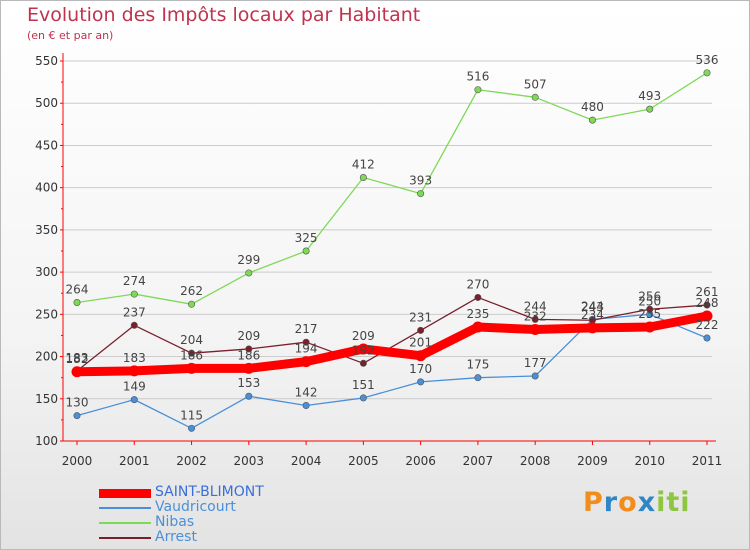  Describe the element at coordinates (191, 415) in the screenshot. I see `data-label: 115` at that location.